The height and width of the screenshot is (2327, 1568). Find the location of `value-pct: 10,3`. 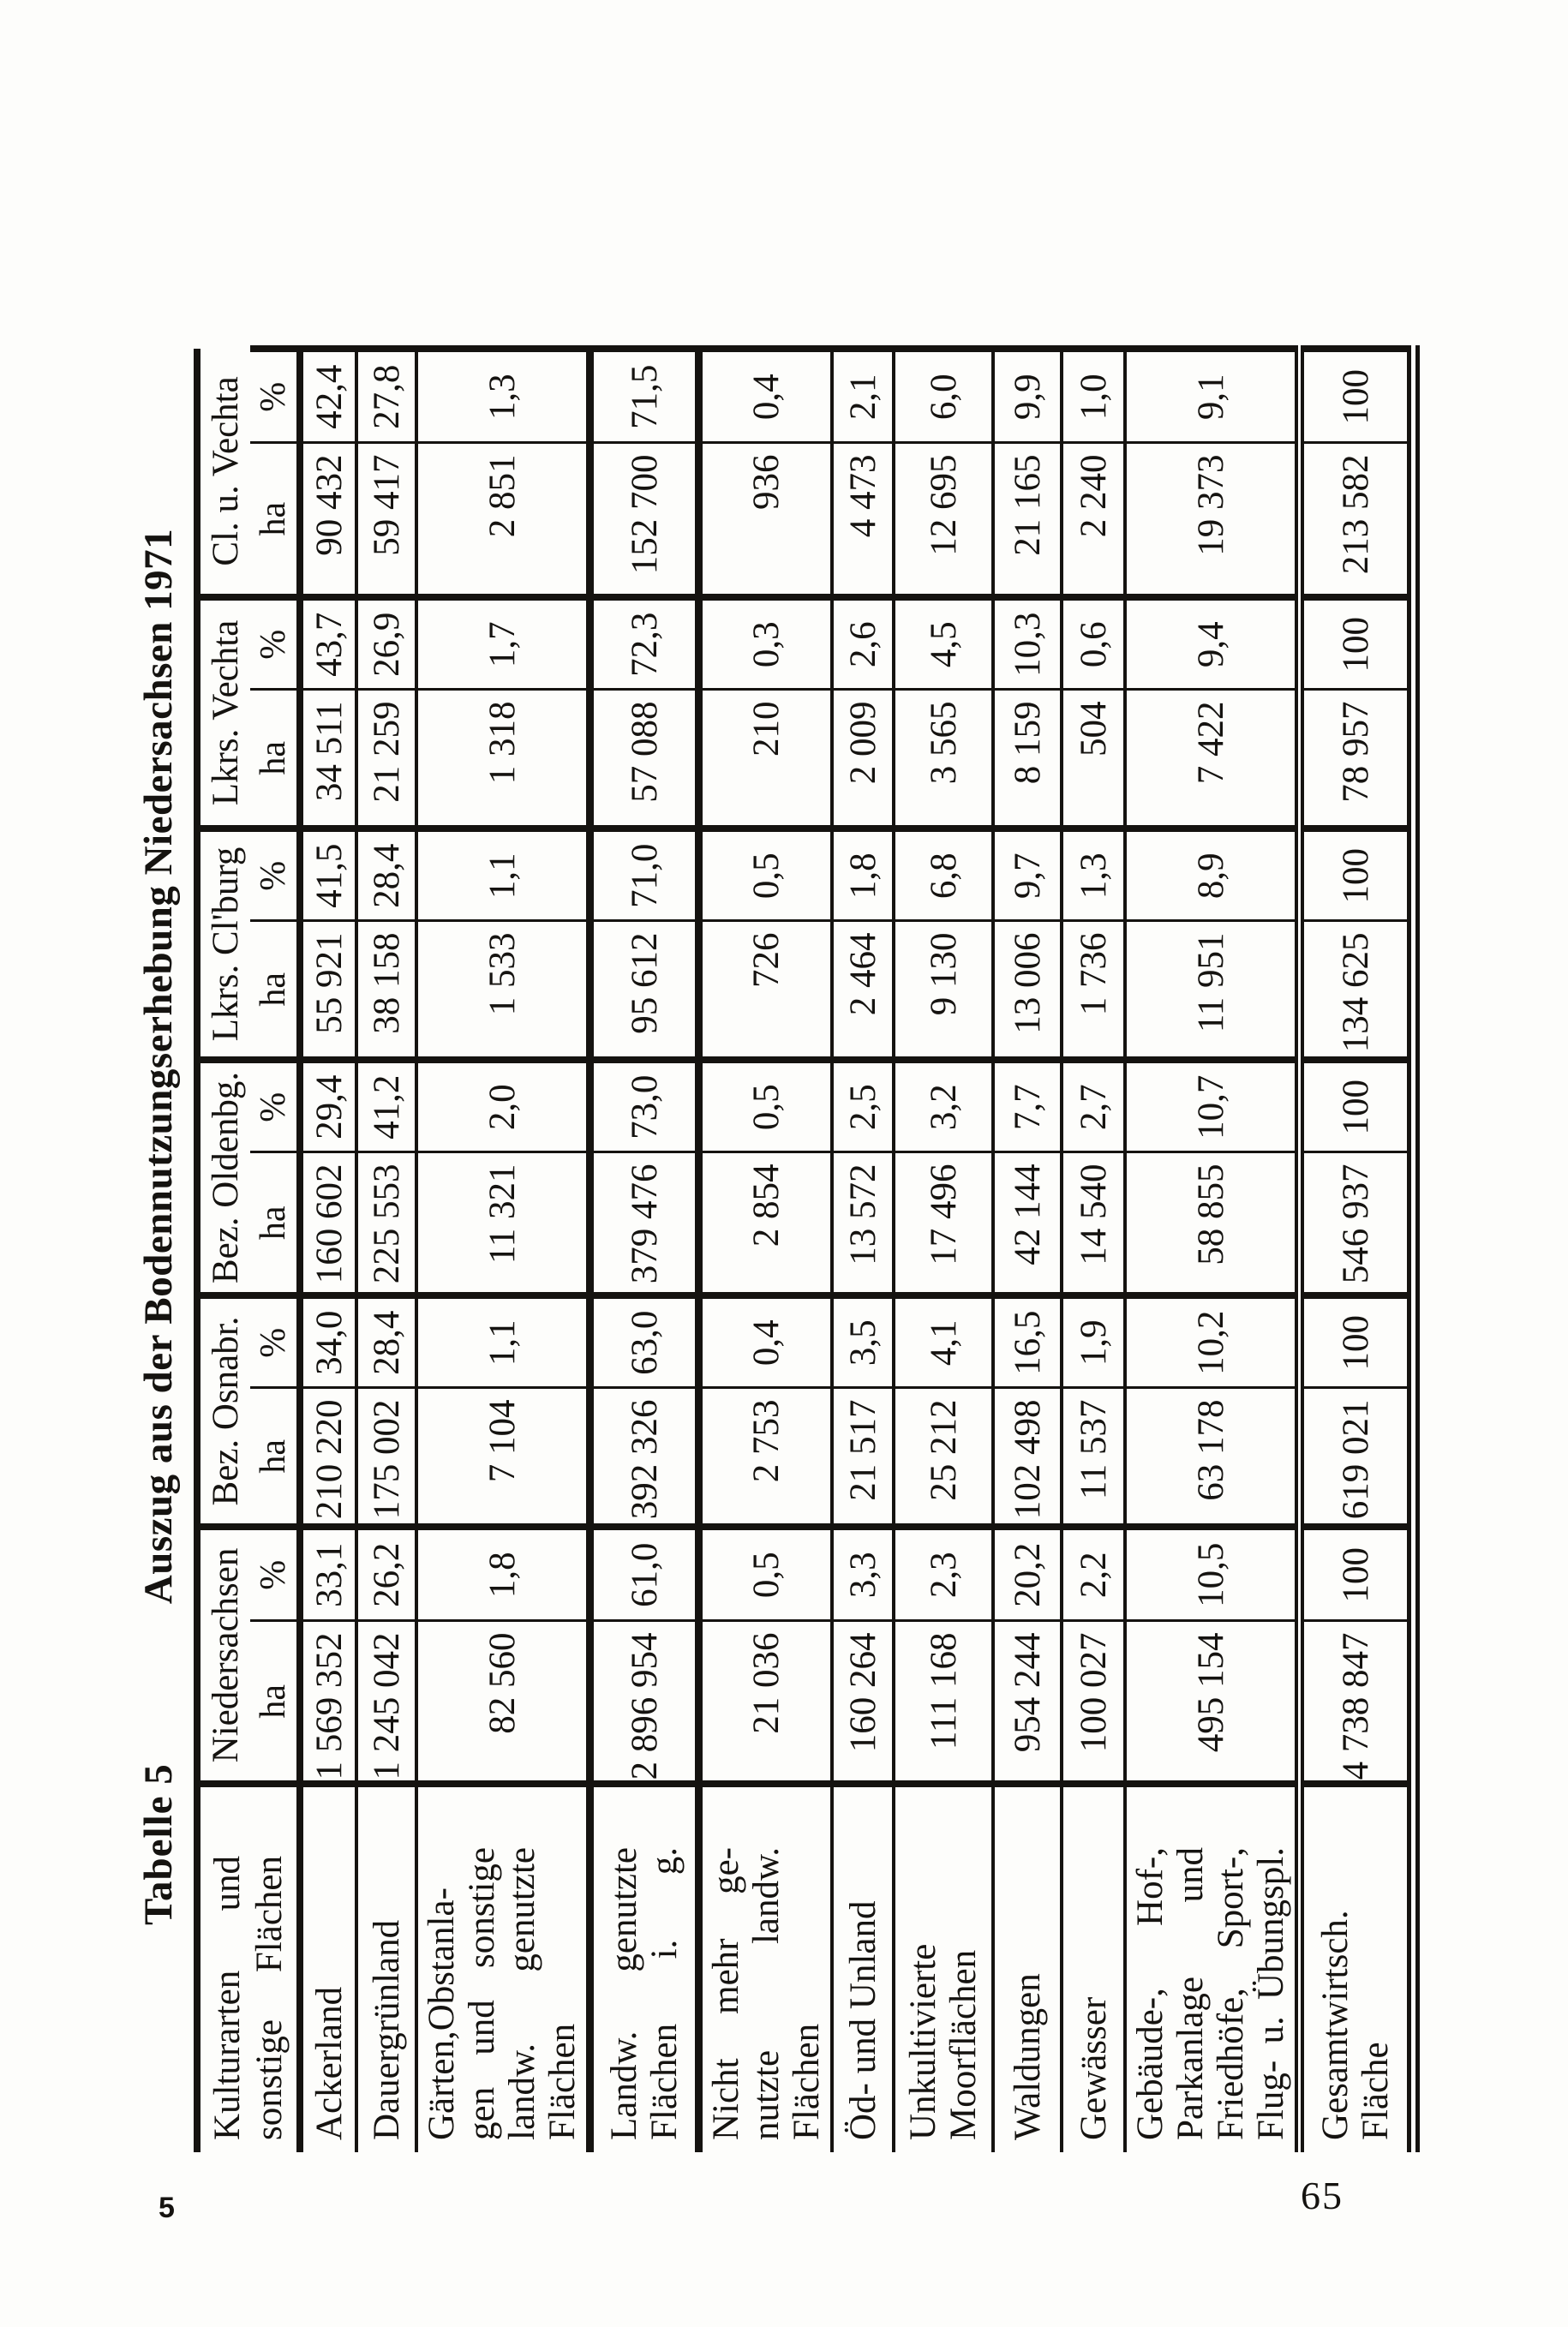

value-pct: 10,3 is located at coordinates (1027, 643).